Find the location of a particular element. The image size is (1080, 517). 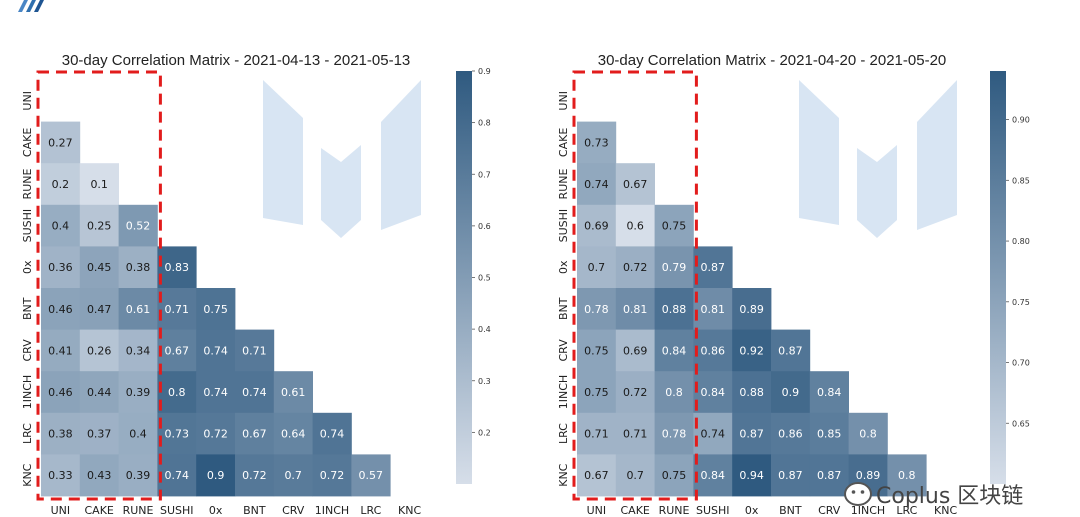

cell-value-label: 0.25 is located at coordinates (99, 226).